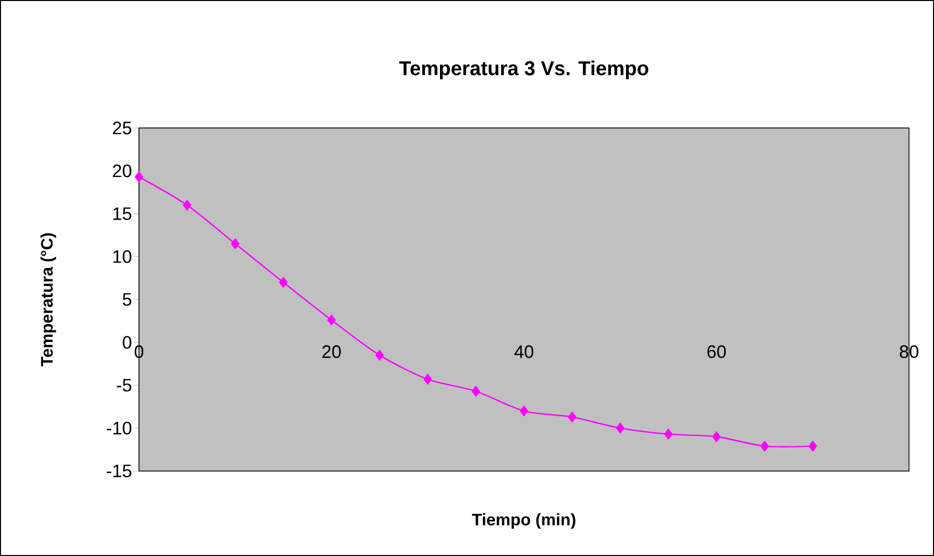  Describe the element at coordinates (524, 351) in the screenshot. I see `x-tick-label: 40` at that location.